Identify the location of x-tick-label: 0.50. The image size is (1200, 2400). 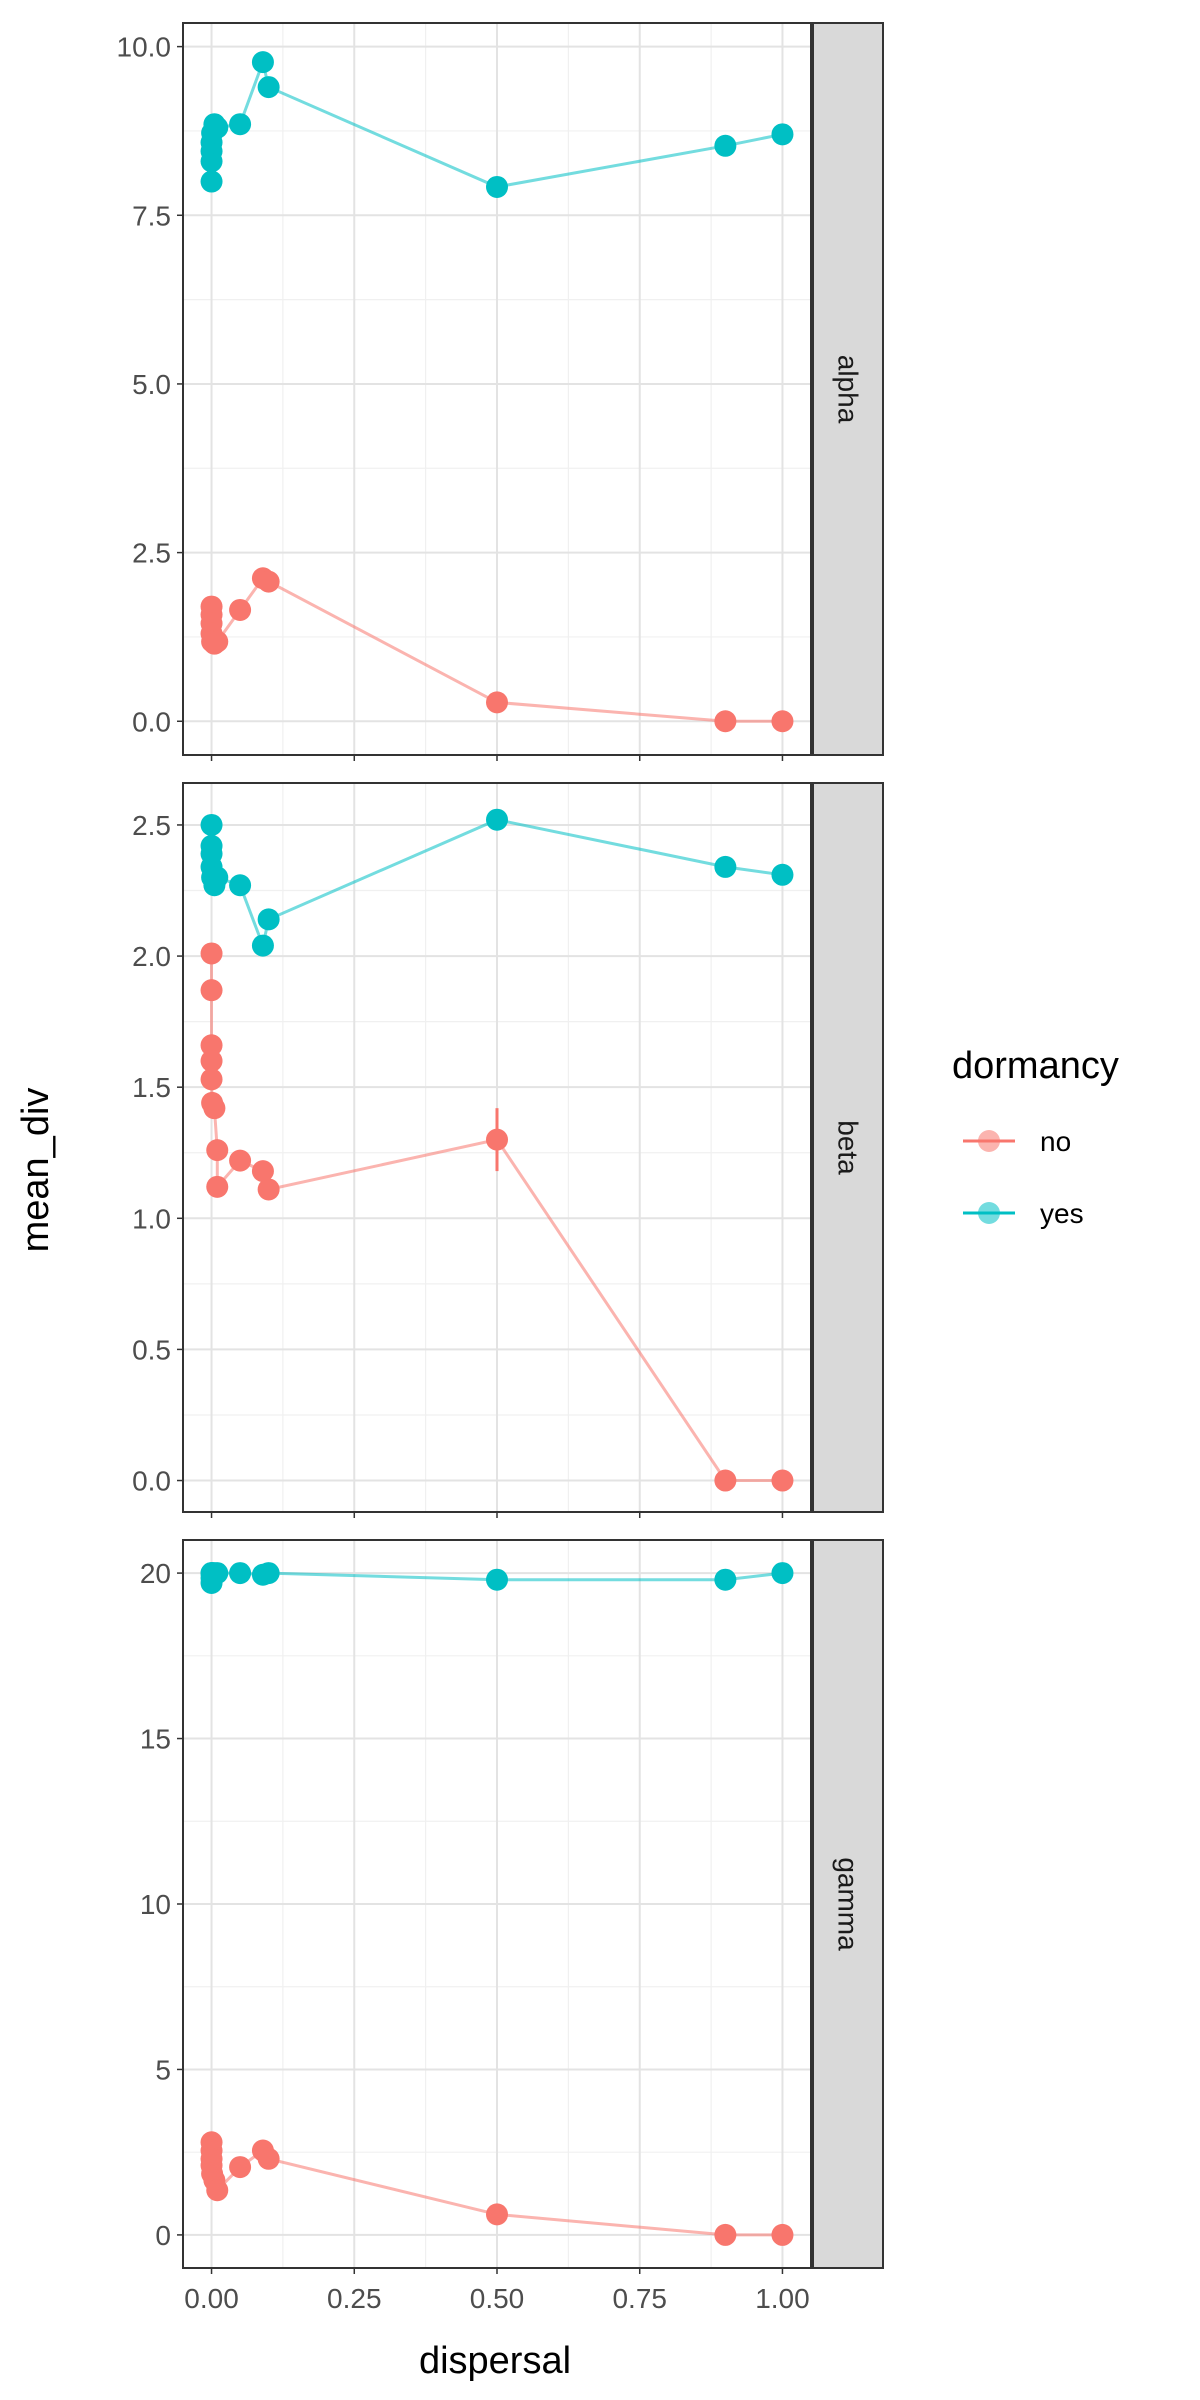
(497, 2298).